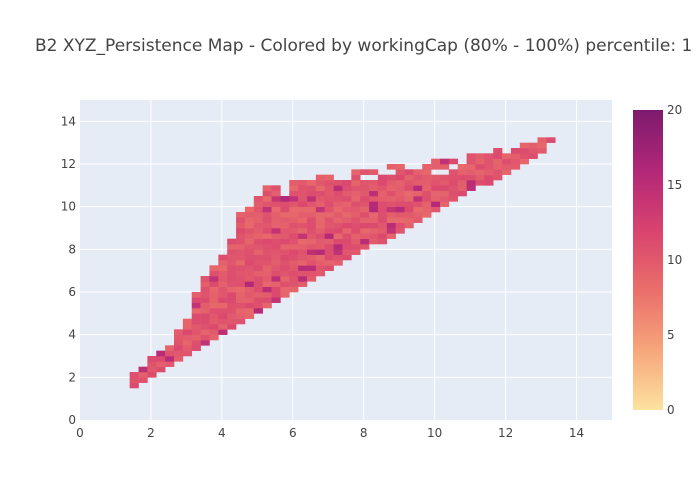 This screenshot has height=500, width=700. I want to click on colorbar-tick-label: 10, so click(674, 260).